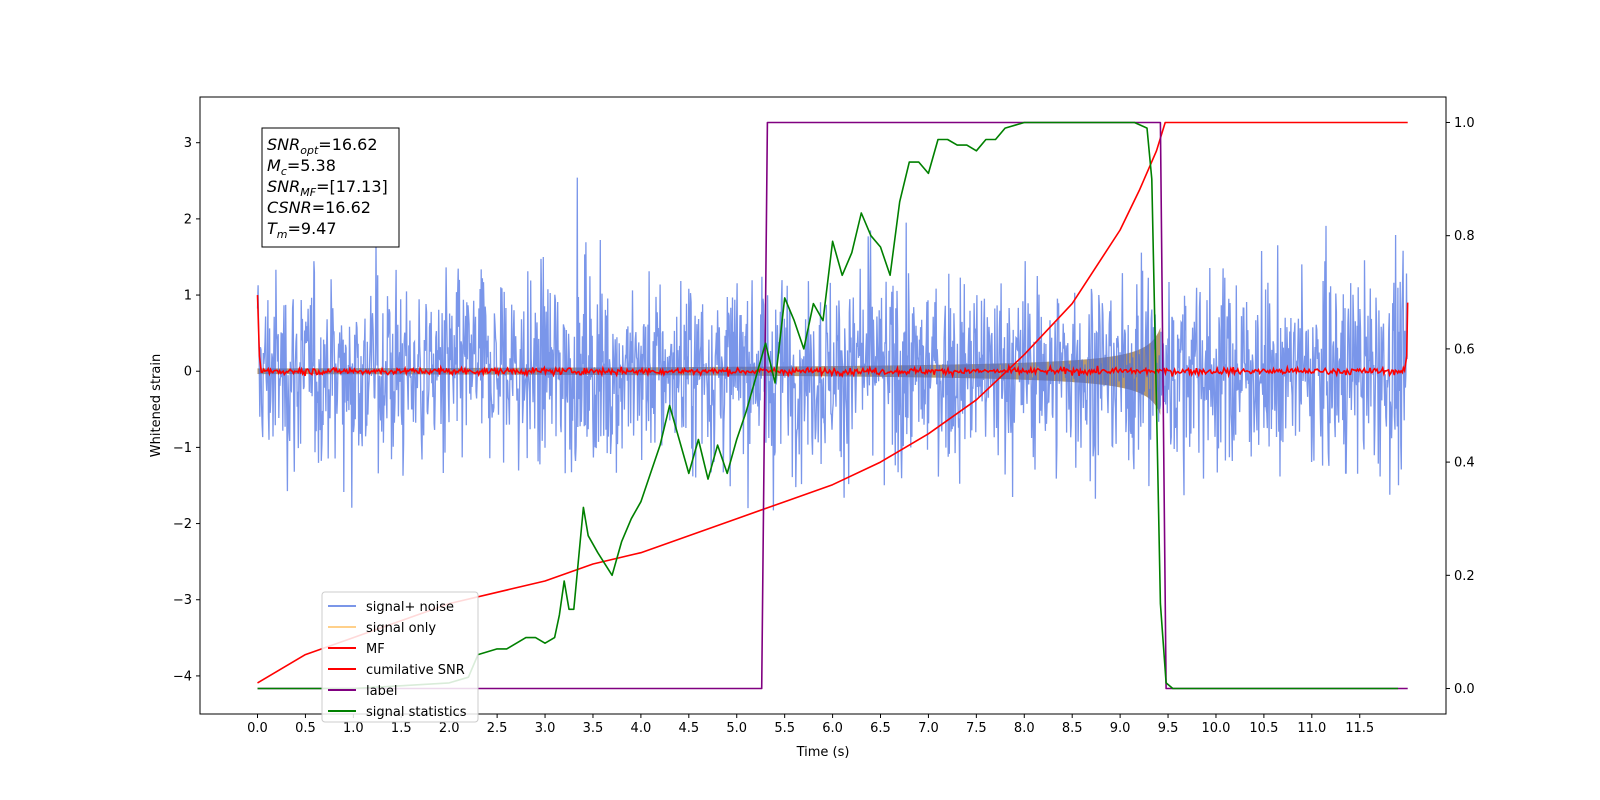 The image size is (1600, 800). Describe the element at coordinates (381, 691) in the screenshot. I see `legend-label: label` at that location.